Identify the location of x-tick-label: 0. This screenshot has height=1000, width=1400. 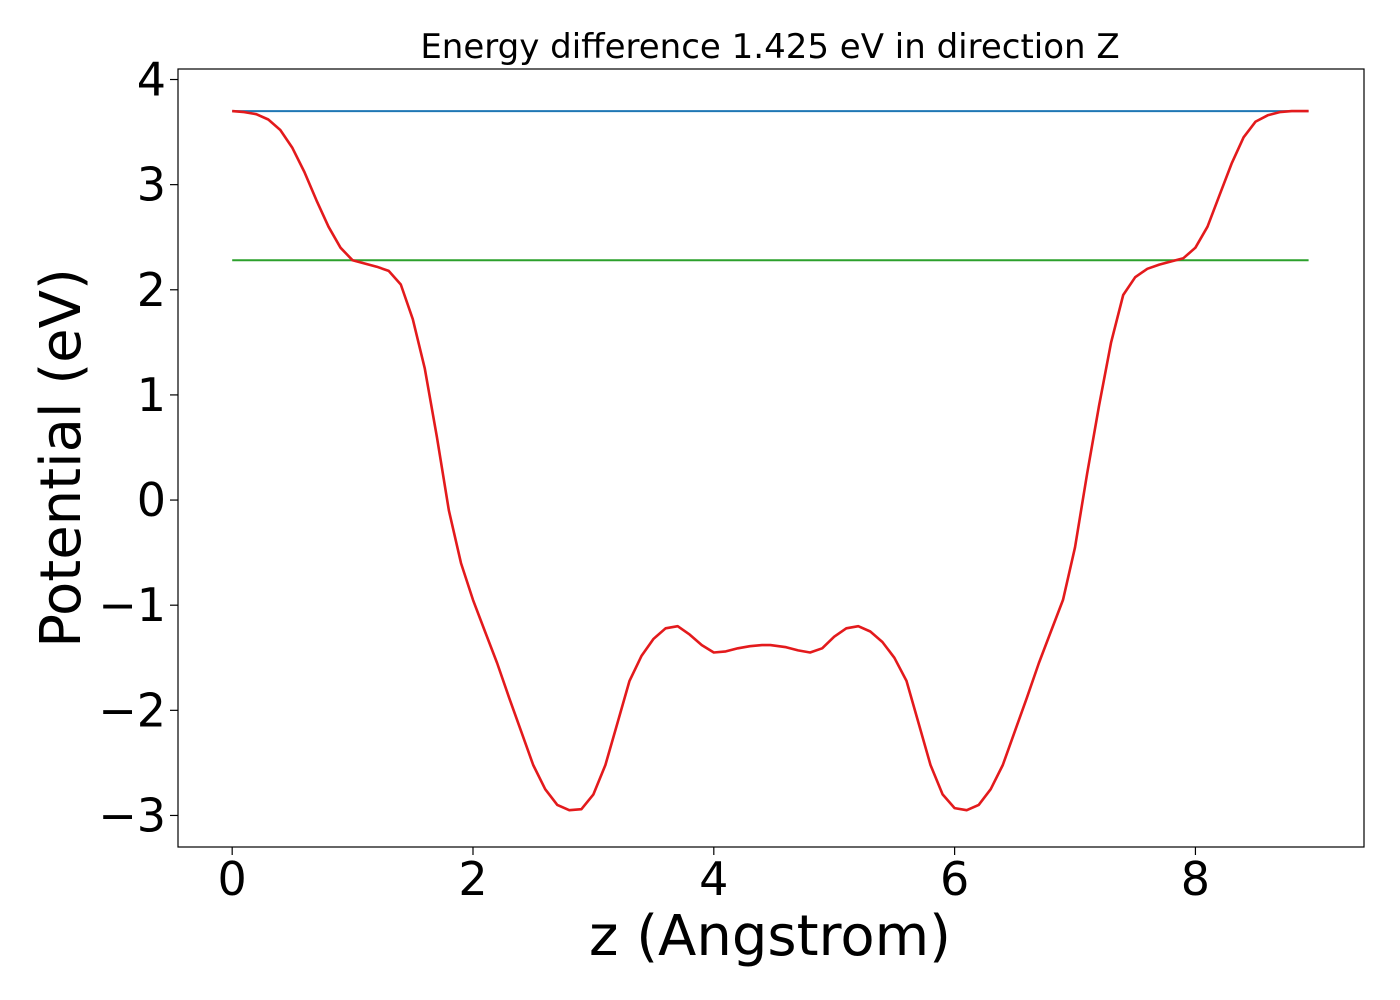
(232, 879).